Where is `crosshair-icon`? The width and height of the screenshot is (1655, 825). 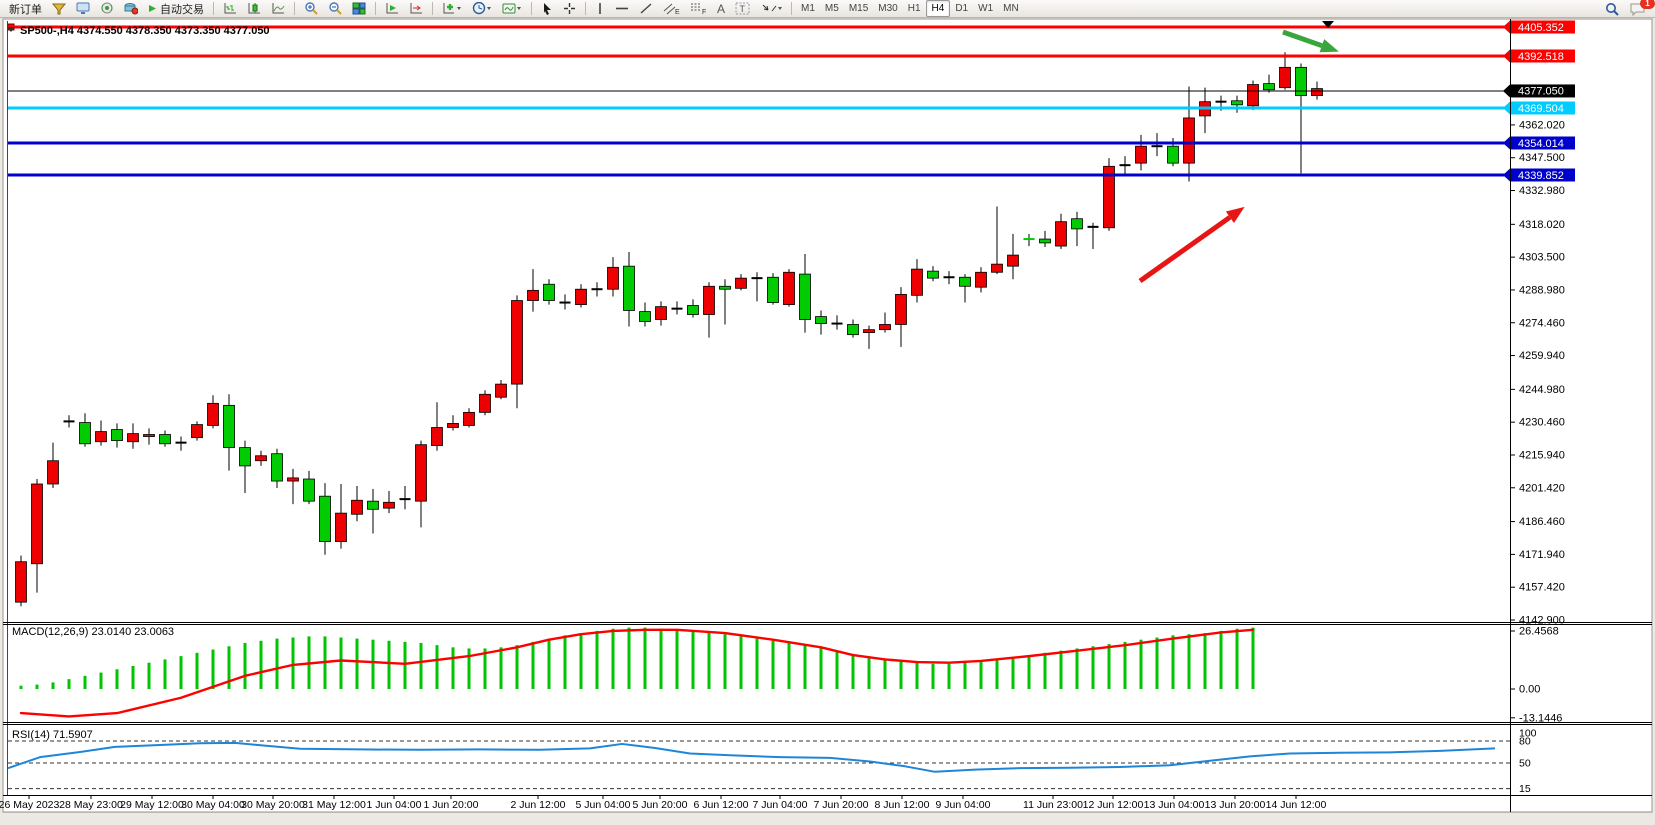
crosshair-icon is located at coordinates (569, 9).